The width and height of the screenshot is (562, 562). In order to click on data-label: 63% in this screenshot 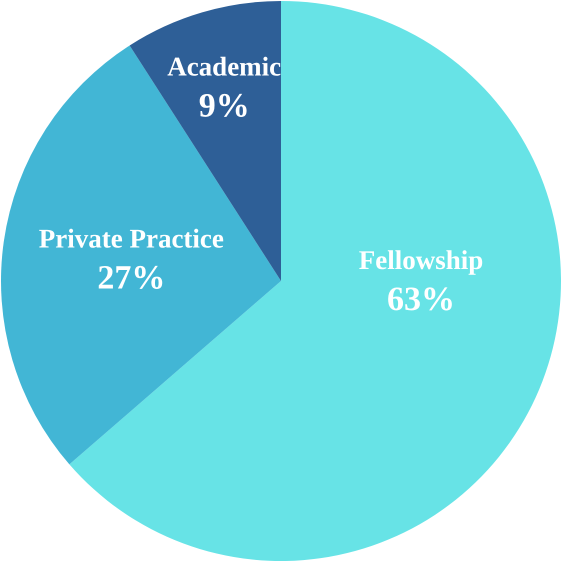, I will do `click(421, 299)`.